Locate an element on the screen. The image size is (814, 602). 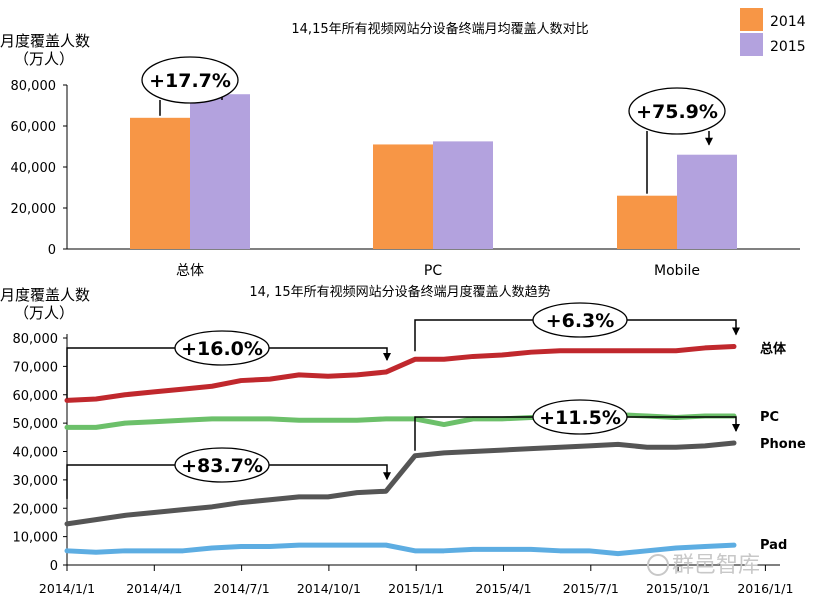
bar-category-label: PC is located at coordinates (433, 271).